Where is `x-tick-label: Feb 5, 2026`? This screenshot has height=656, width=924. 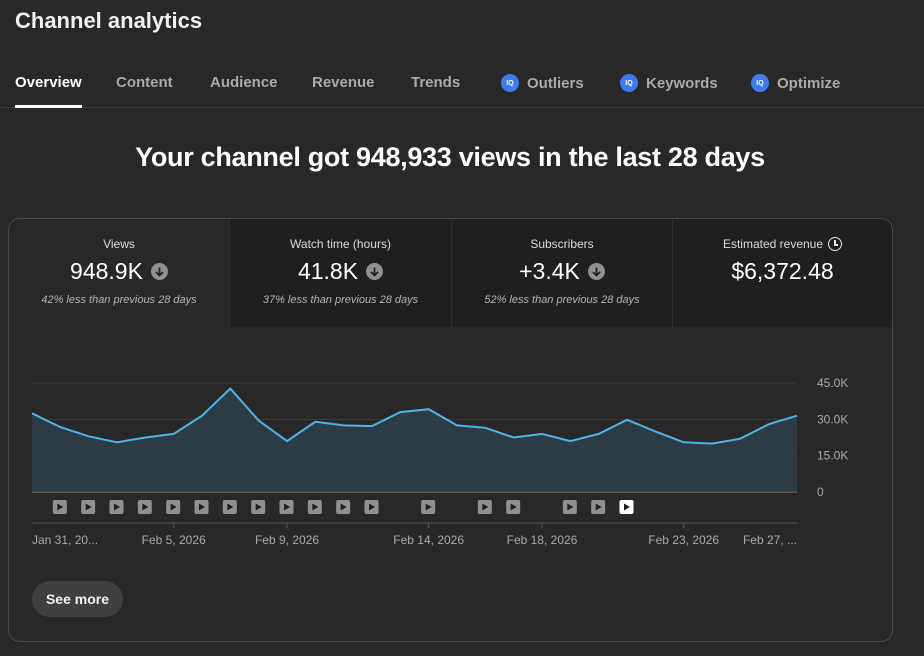
x-tick-label: Feb 5, 2026 is located at coordinates (174, 540).